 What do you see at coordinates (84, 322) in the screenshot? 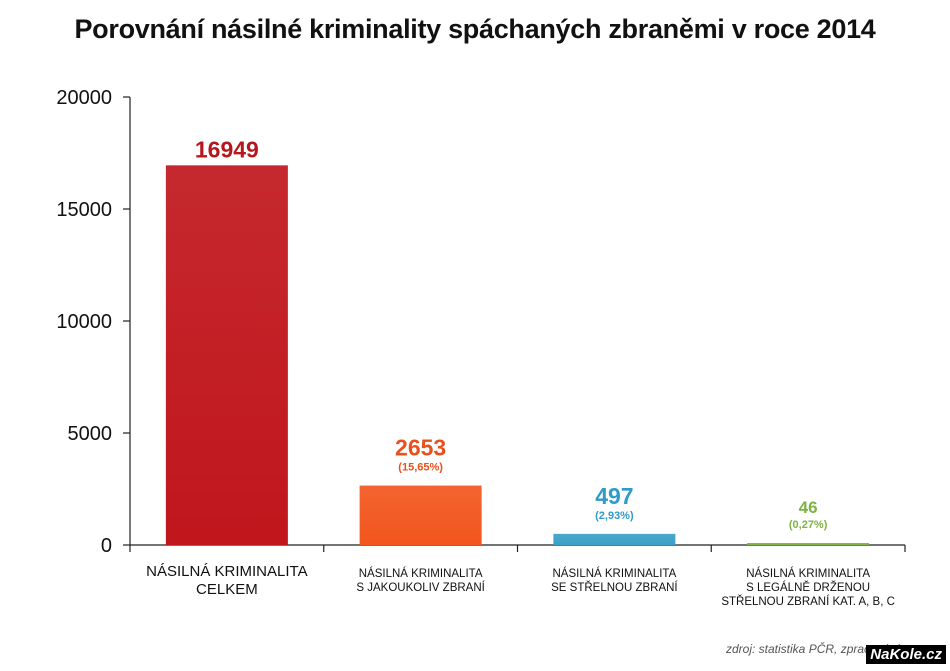
I see `y-tick-label: 10000` at bounding box center [84, 322].